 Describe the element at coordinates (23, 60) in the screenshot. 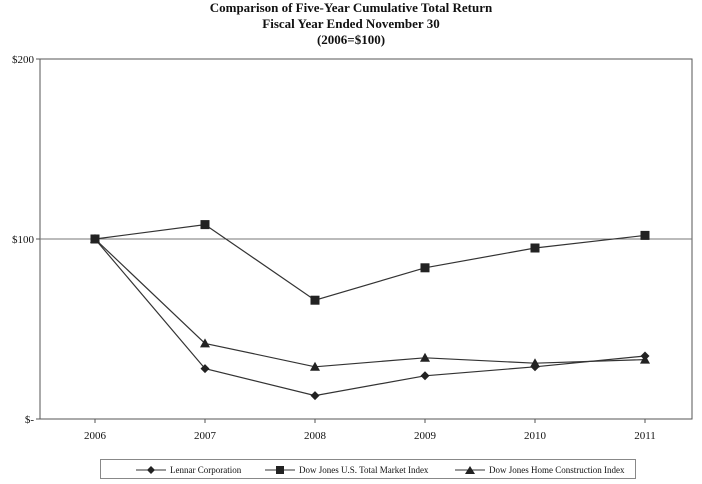

I see `y-tick-label: $200` at that location.